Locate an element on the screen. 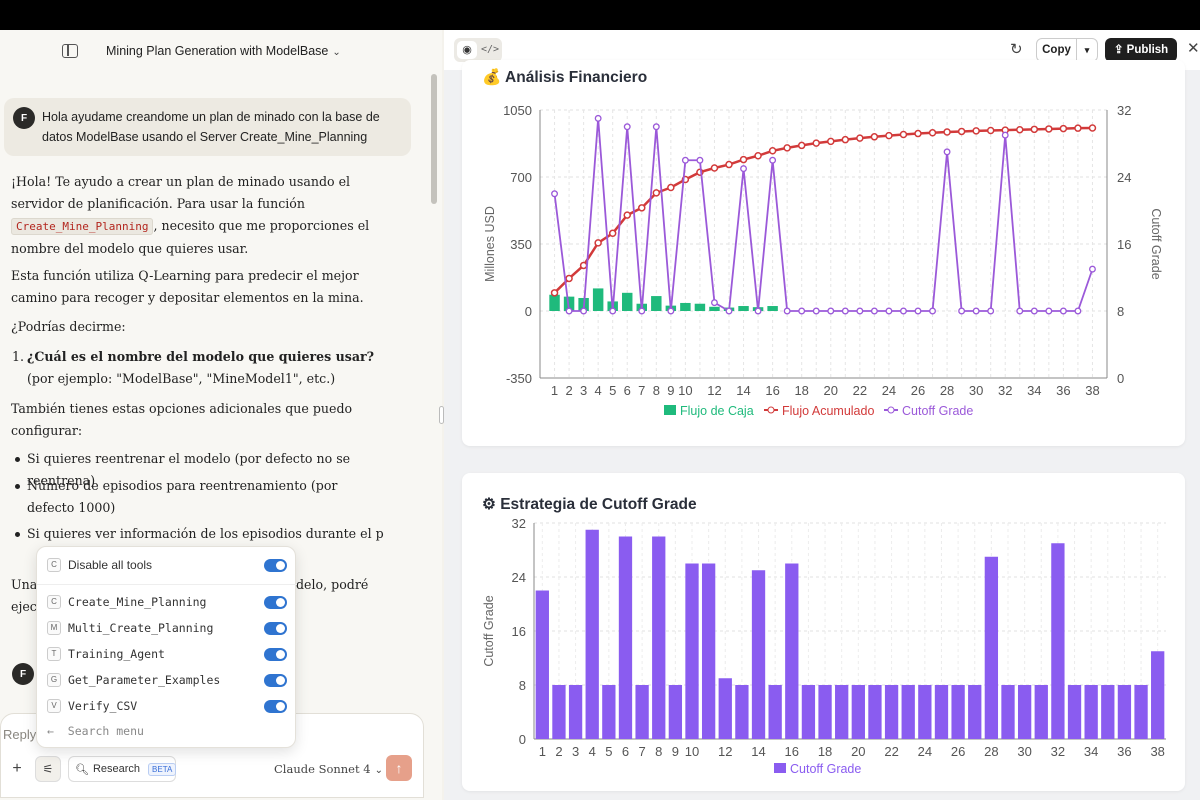  close-icon: ✕ is located at coordinates (1193, 48).